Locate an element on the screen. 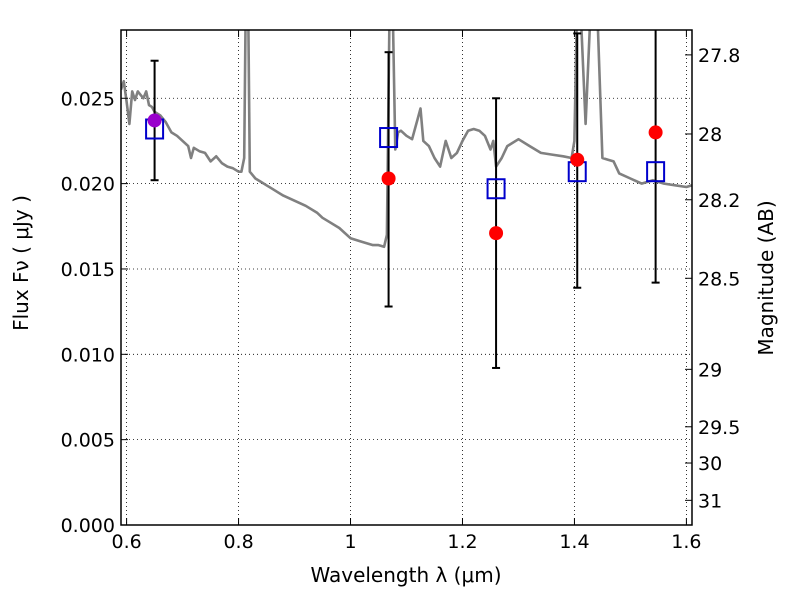 This screenshot has width=800, height=600. x-tick-label: 1.6 is located at coordinates (686, 542).